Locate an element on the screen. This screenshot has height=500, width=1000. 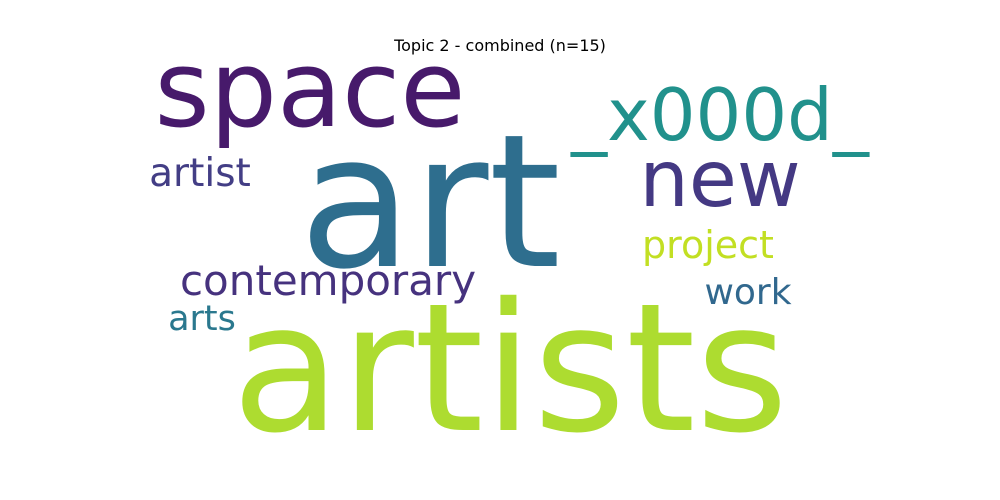
word-contemporary: contemporary is located at coordinates (328, 280).